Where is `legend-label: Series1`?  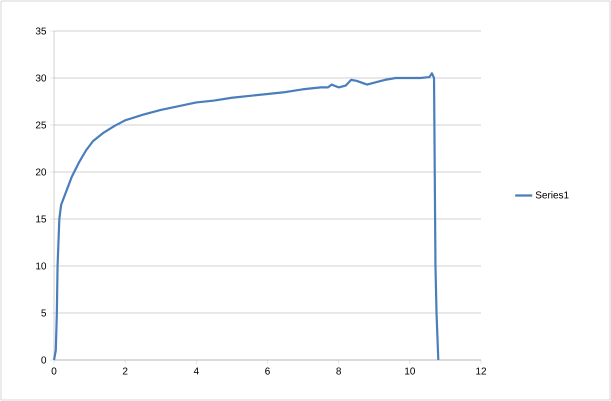 legend-label: Series1 is located at coordinates (552, 194).